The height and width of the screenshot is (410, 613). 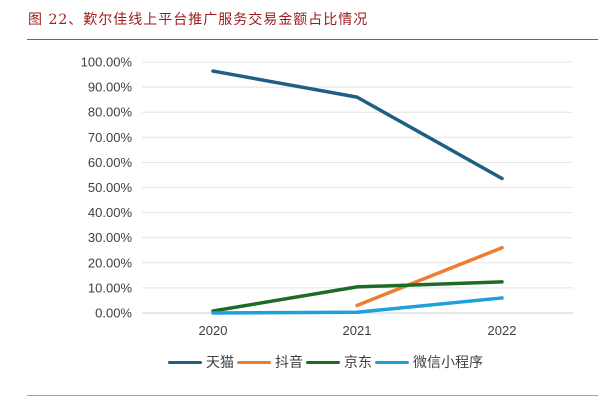 What do you see at coordinates (358, 362) in the screenshot?
I see `legend-label: 京东` at bounding box center [358, 362].